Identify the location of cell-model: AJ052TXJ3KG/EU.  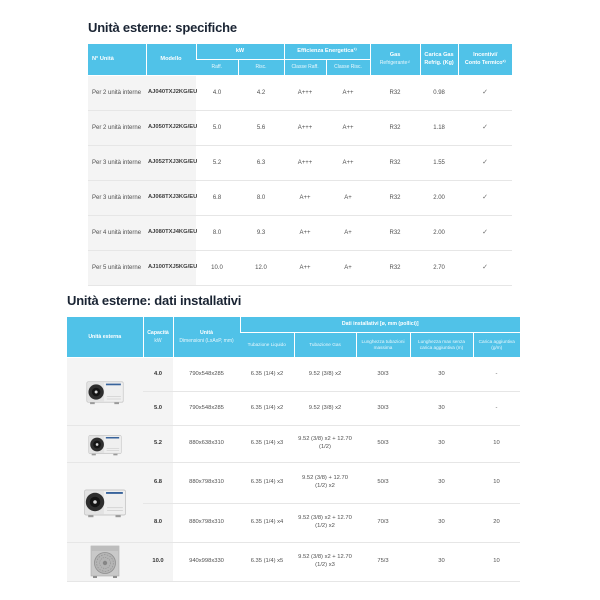
(171, 163).